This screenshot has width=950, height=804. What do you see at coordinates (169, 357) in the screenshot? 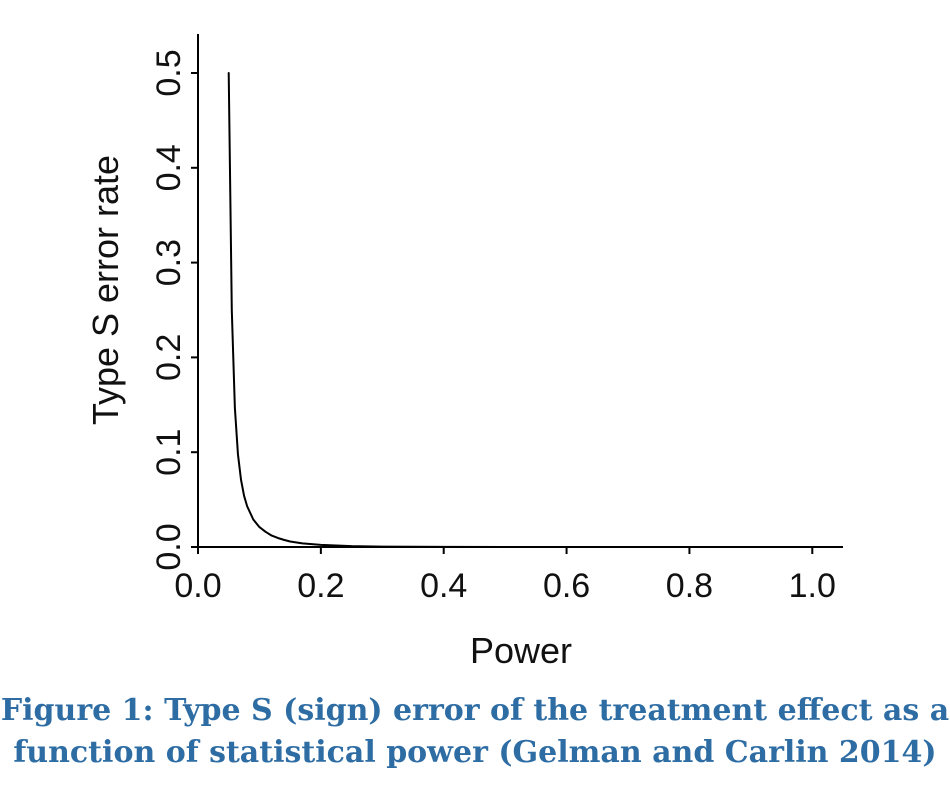
I see `y-tick-label: 0.2` at bounding box center [169, 357].